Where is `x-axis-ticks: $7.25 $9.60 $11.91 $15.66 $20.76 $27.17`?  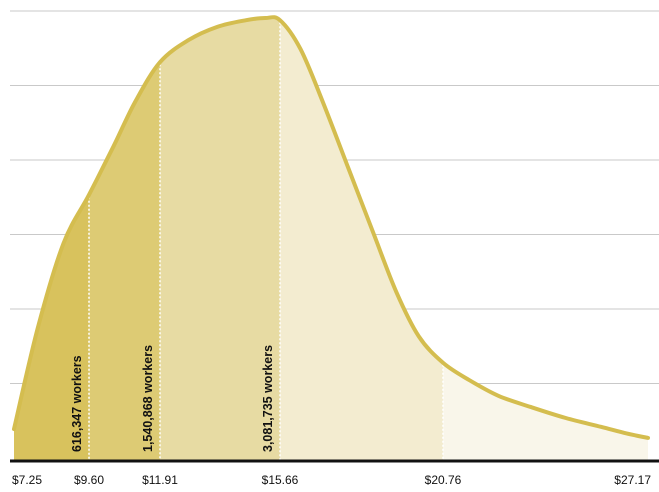
x-axis-ticks: $7.25 $9.60 $11.91 $15.66 $20.76 $27.17 is located at coordinates (331, 480).